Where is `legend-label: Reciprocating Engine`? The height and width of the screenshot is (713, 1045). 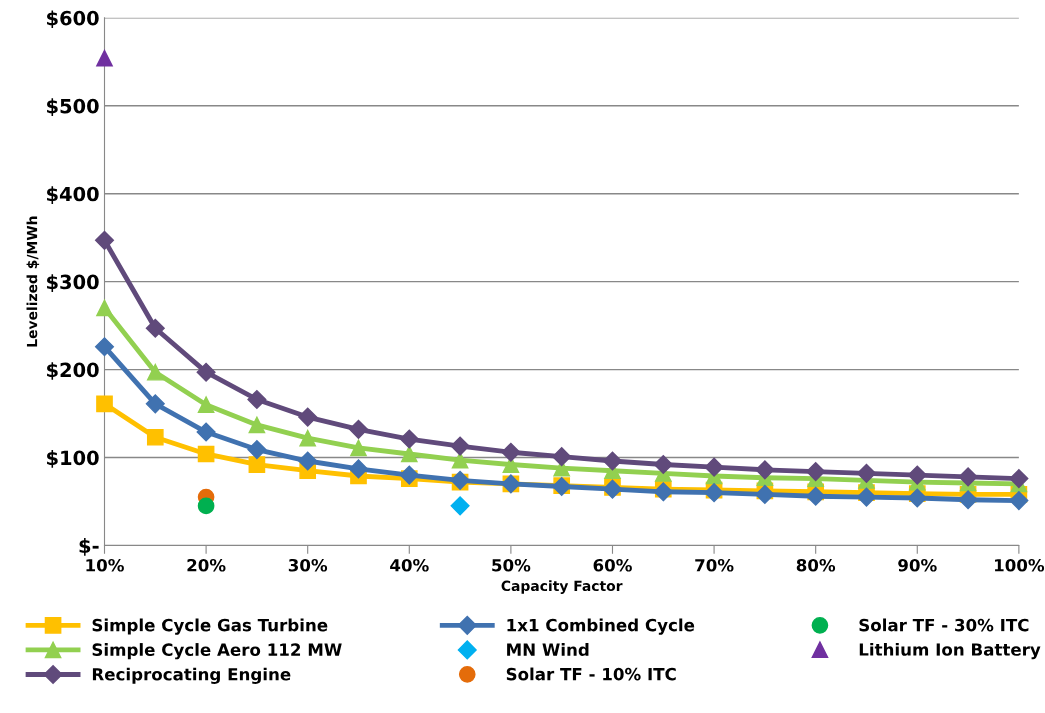
legend-label: Reciprocating Engine is located at coordinates (191, 675).